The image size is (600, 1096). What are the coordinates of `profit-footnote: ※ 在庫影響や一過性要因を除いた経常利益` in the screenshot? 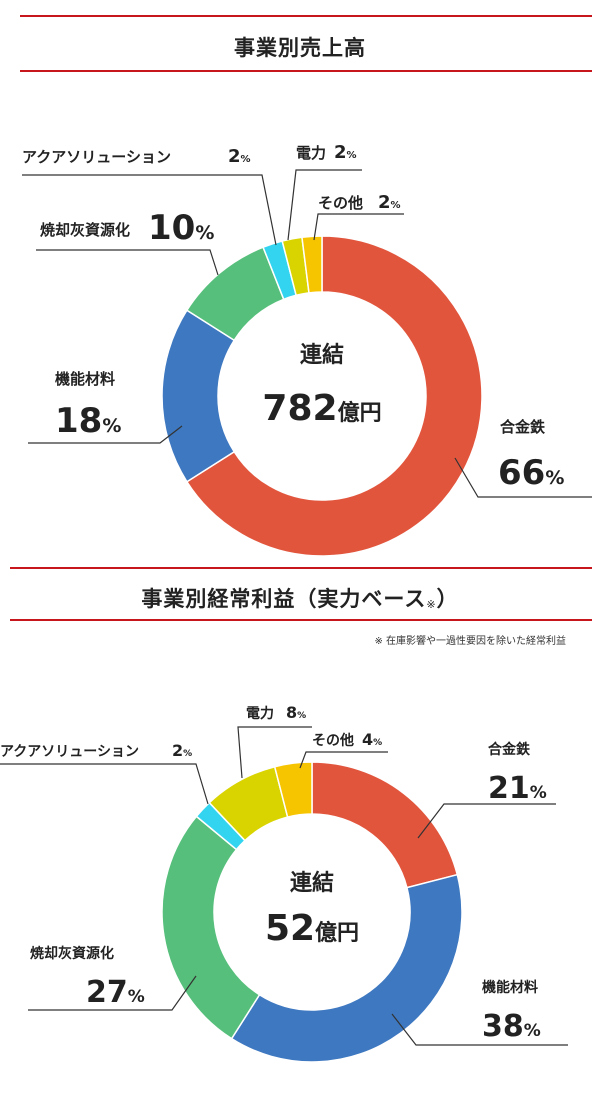 It's located at (470, 641).